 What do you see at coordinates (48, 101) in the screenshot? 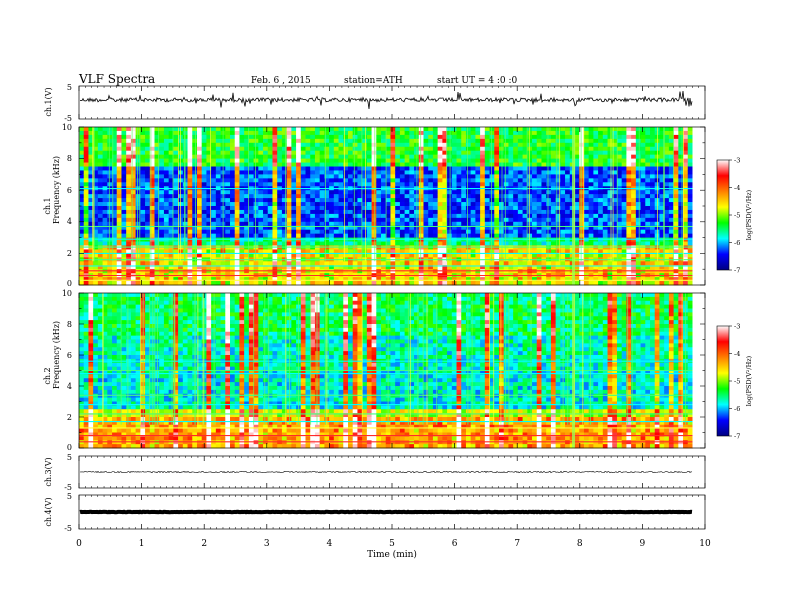
I see `ch1-waveform-ylabel: ch.1(V)` at bounding box center [48, 101].